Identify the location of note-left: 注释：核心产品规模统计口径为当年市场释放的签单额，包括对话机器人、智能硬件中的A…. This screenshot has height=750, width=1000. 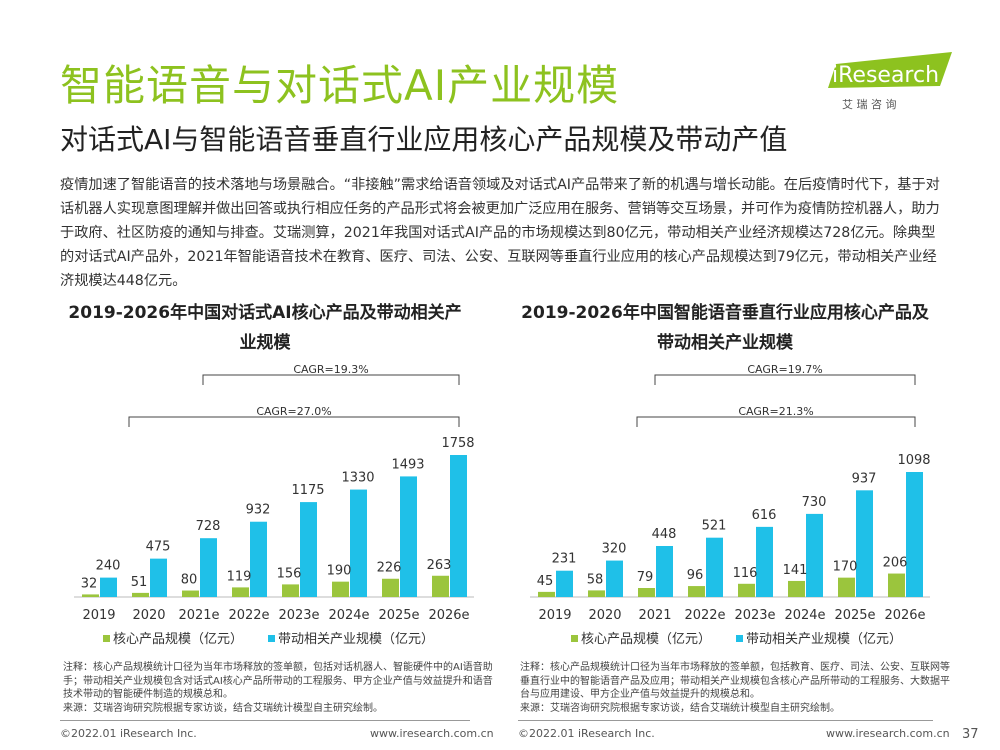
(278, 688).